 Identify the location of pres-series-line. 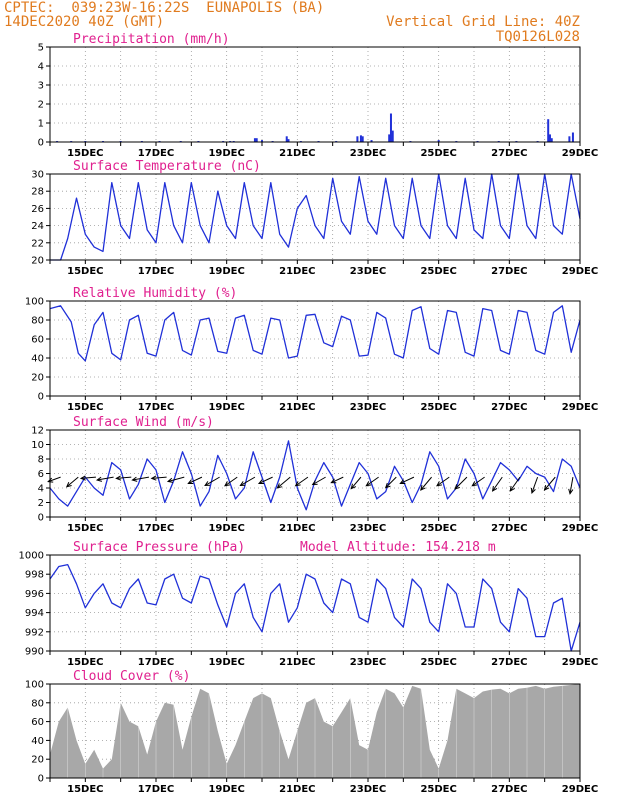
(315, 607).